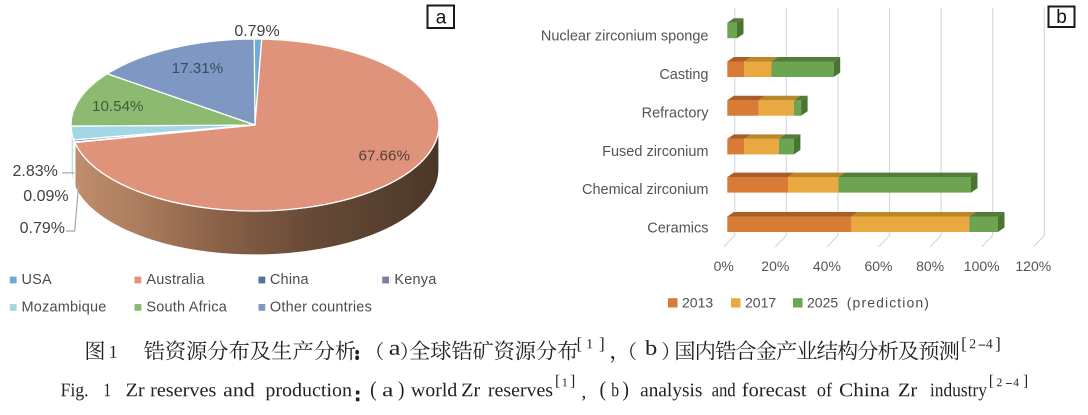  I want to click on svg-text: Other countries, so click(321, 308).